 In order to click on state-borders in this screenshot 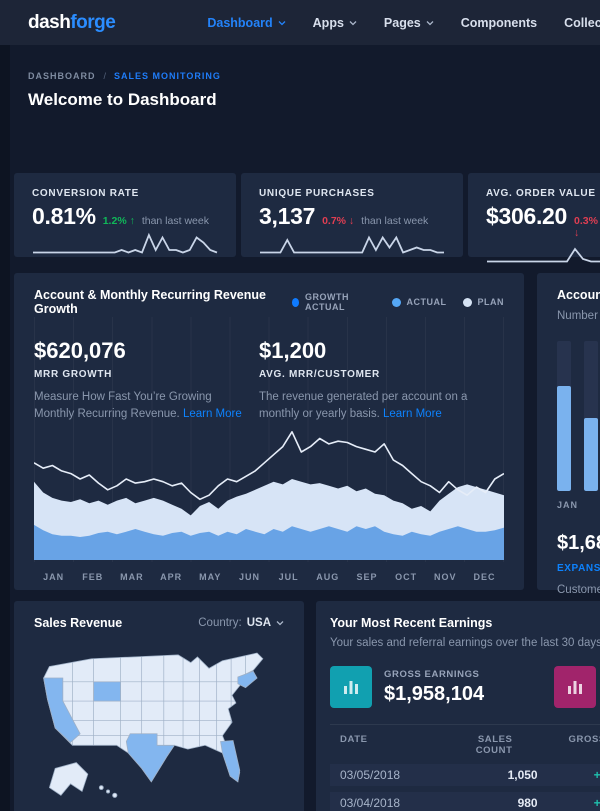, I will do `click(153, 707)`.